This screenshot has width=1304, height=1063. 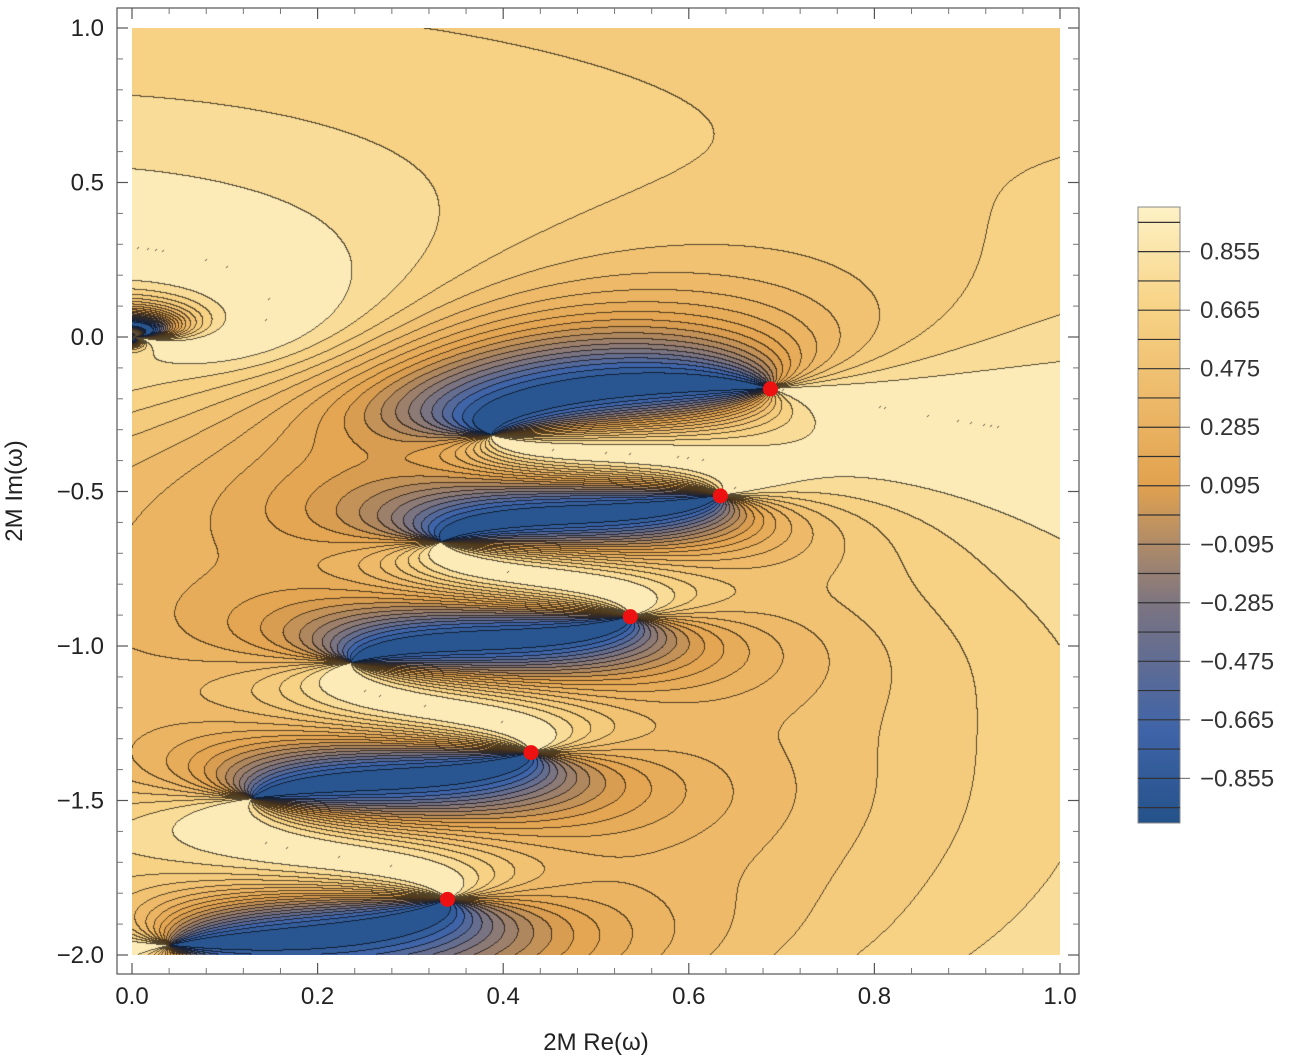 I want to click on y-tick-label: 1.0, so click(x=87, y=28).